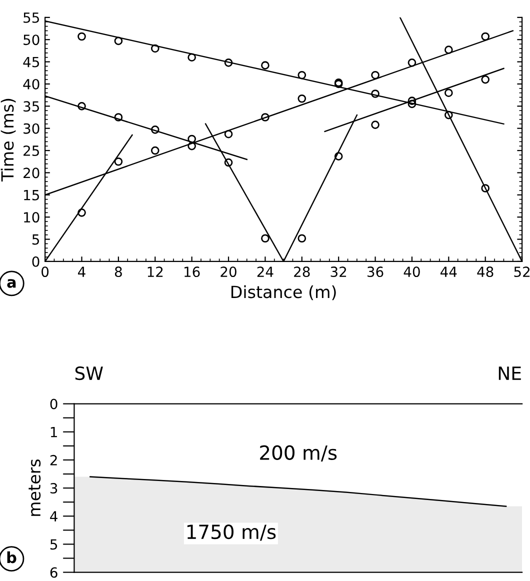 The height and width of the screenshot is (581, 530). I want to click on x-axis-title: Distance (m), so click(283, 292).